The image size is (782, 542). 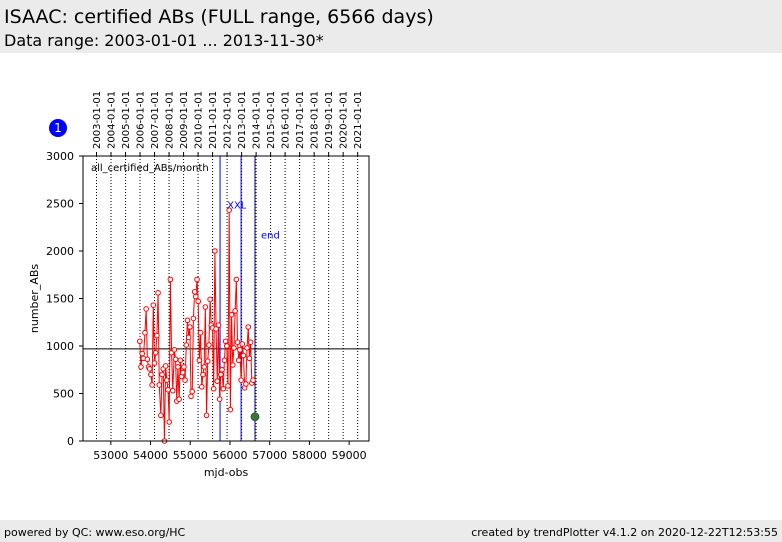 I want to click on top-axis-tick-label: 2015-01-01, so click(x=271, y=120).